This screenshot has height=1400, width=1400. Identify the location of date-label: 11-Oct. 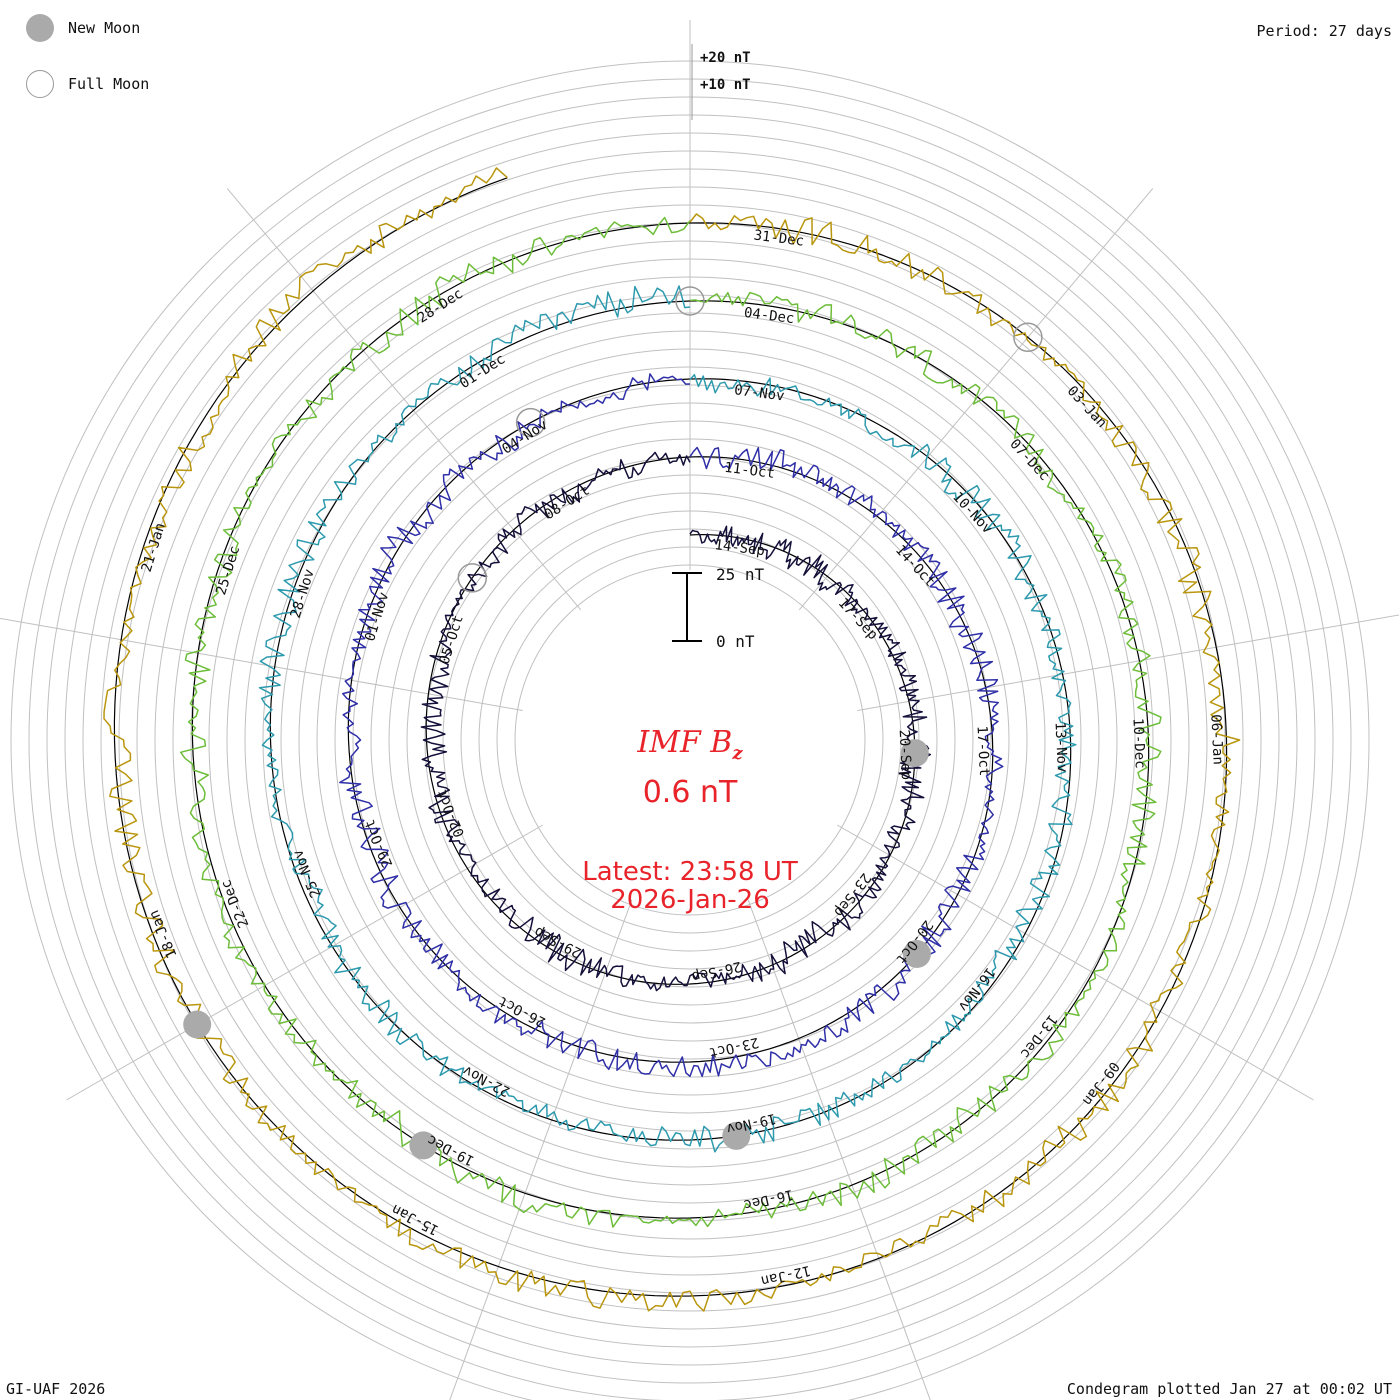
(749, 471).